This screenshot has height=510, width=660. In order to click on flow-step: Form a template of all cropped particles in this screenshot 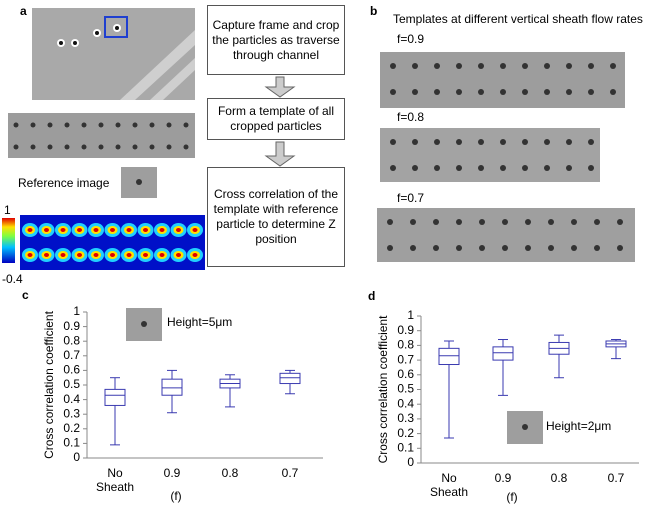, I will do `click(276, 119)`.